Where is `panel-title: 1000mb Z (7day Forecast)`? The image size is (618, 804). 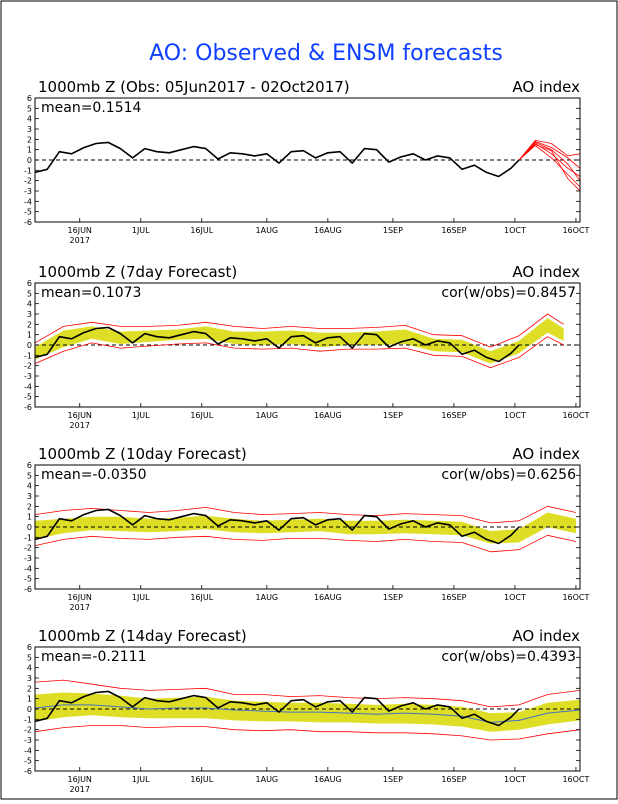 panel-title: 1000mb Z (7day Forecast) is located at coordinates (137, 272).